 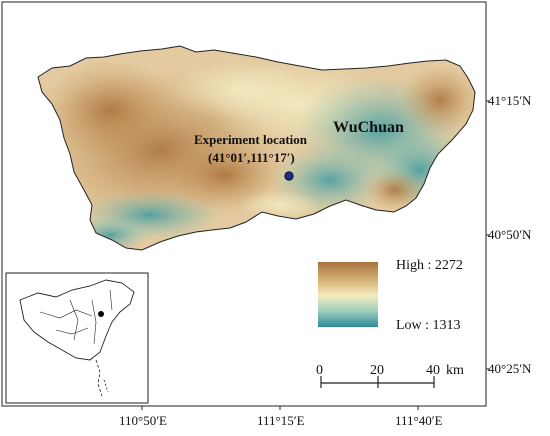 What do you see at coordinates (510, 100) in the screenshot?
I see `lat-label-1: 41°15′N` at bounding box center [510, 100].